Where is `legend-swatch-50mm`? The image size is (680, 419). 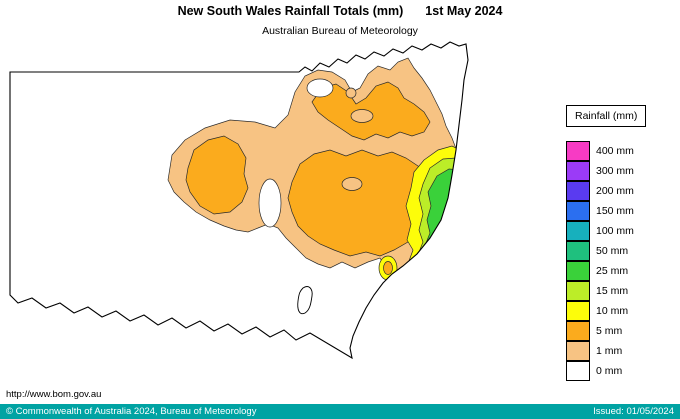
legend-swatch-50mm is located at coordinates (578, 250).